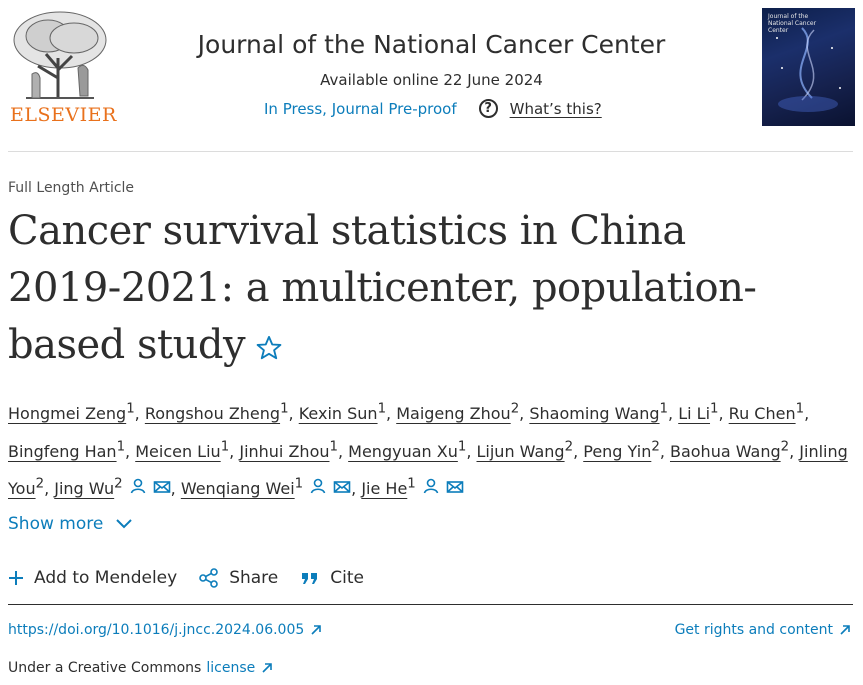  Describe the element at coordinates (347, 578) in the screenshot. I see `cite-label: Cite` at that location.